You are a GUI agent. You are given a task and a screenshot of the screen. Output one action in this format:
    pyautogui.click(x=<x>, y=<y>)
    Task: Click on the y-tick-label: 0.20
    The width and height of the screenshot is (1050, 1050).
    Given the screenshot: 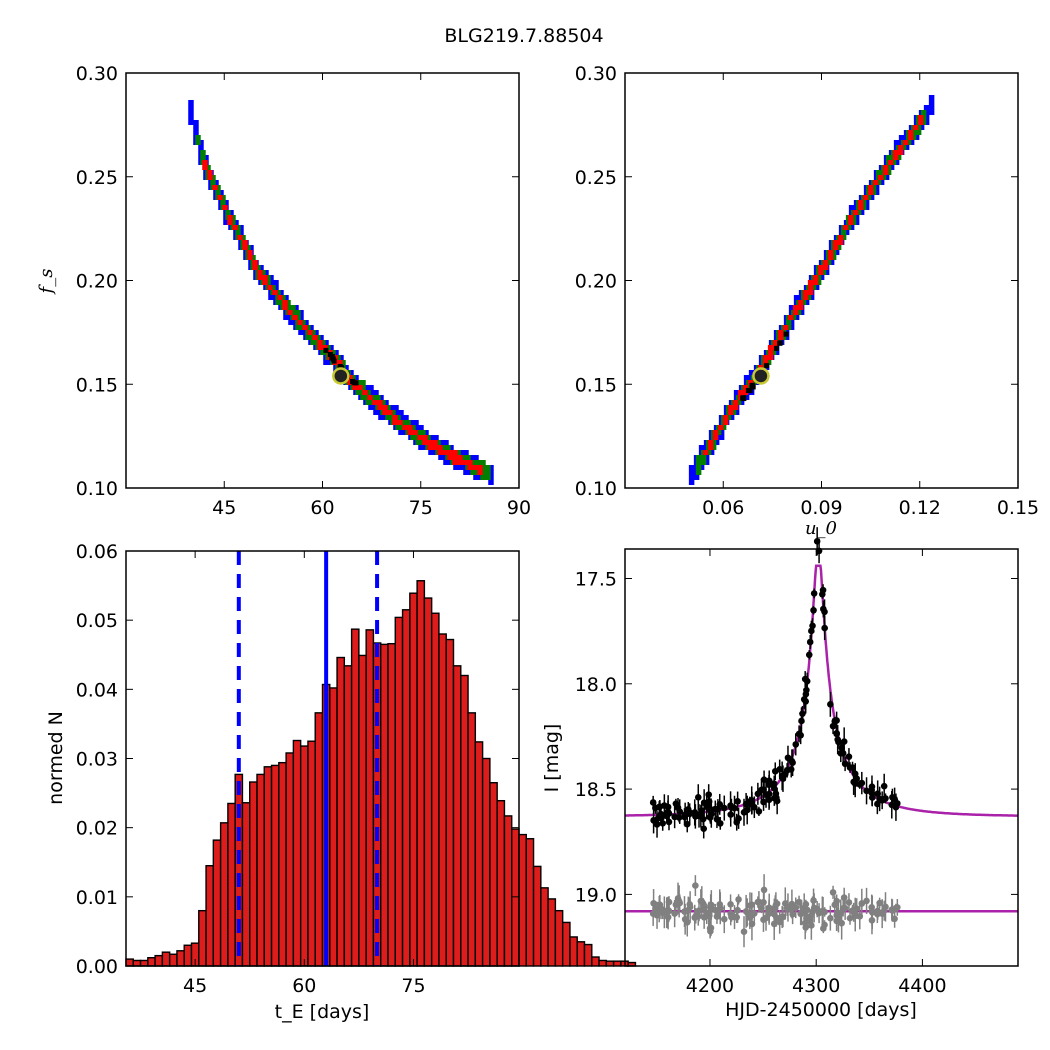 What is the action you would take?
    pyautogui.click(x=97, y=282)
    